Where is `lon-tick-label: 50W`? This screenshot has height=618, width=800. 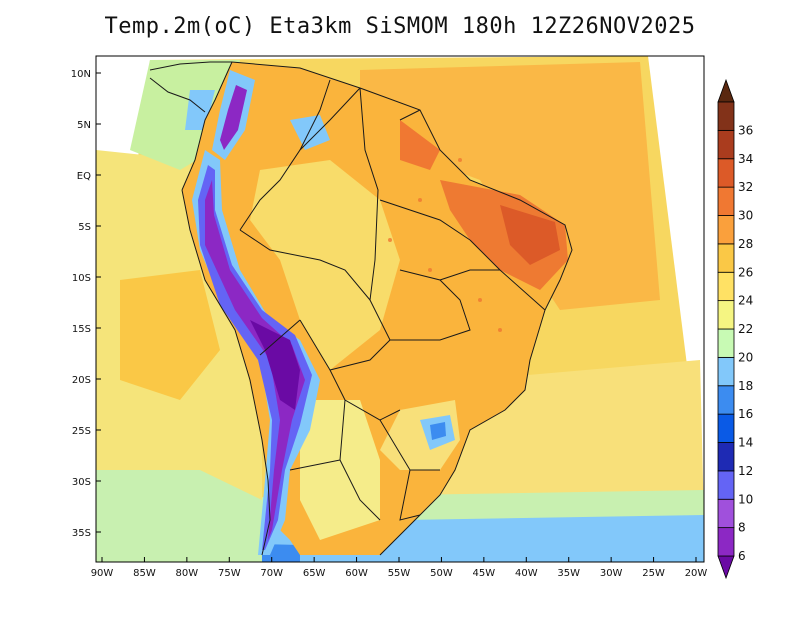 lon-tick-label: 50W is located at coordinates (441, 573).